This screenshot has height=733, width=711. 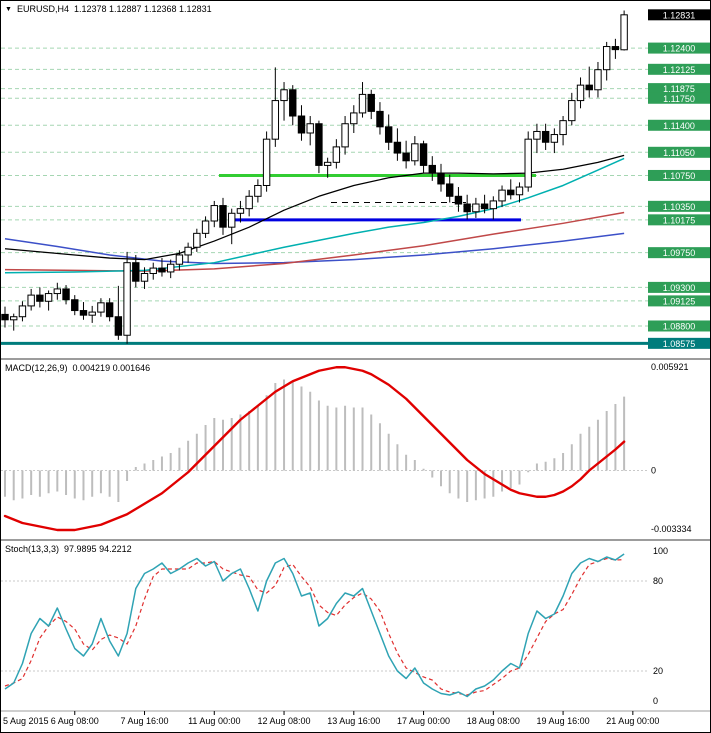 I want to click on price-level-badge-text: 1.09125, so click(x=679, y=301).